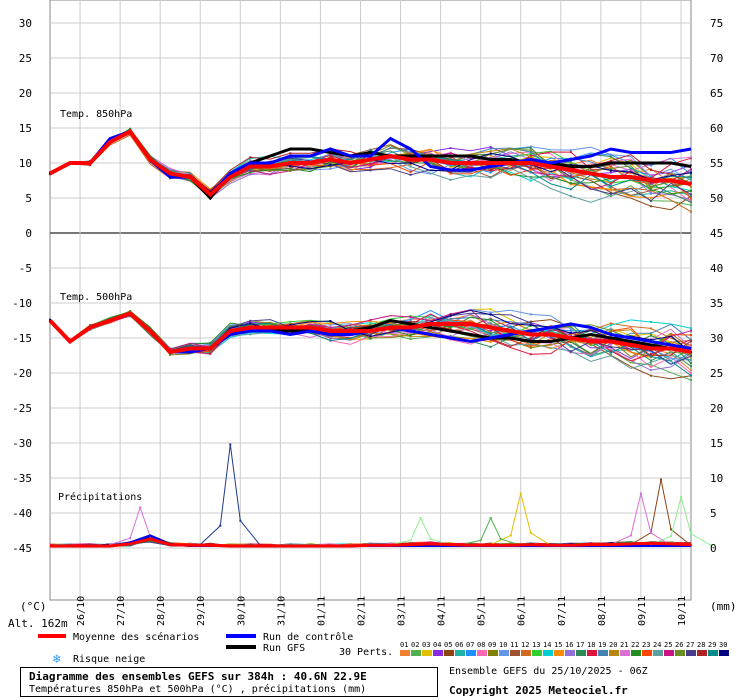 The height and width of the screenshot is (700, 740). Describe the element at coordinates (716, 23) in the screenshot. I see `right-tick-label: 75` at that location.